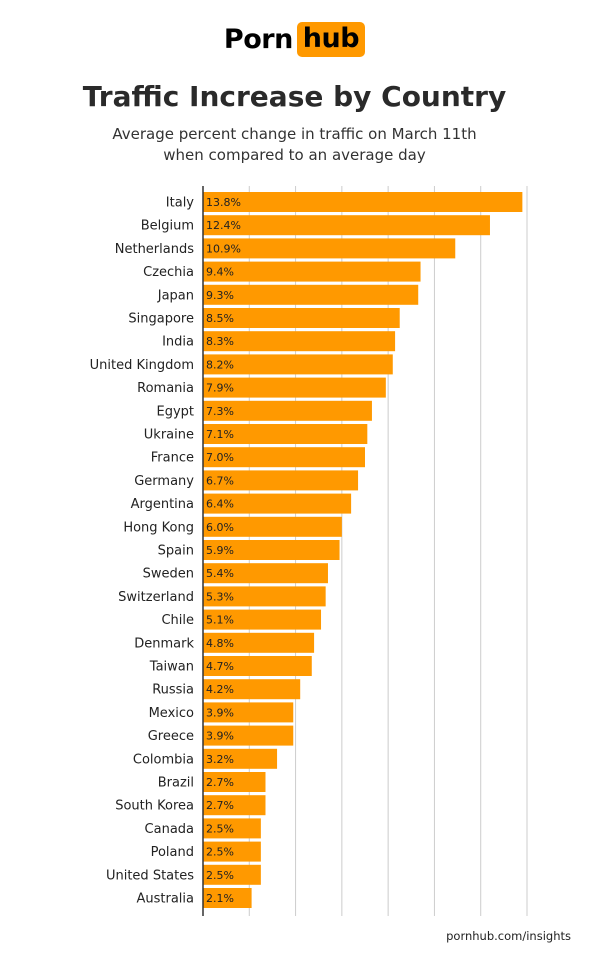 This screenshot has height=960, width=589. What do you see at coordinates (164, 481) in the screenshot?
I see `category-label: Germany` at bounding box center [164, 481].